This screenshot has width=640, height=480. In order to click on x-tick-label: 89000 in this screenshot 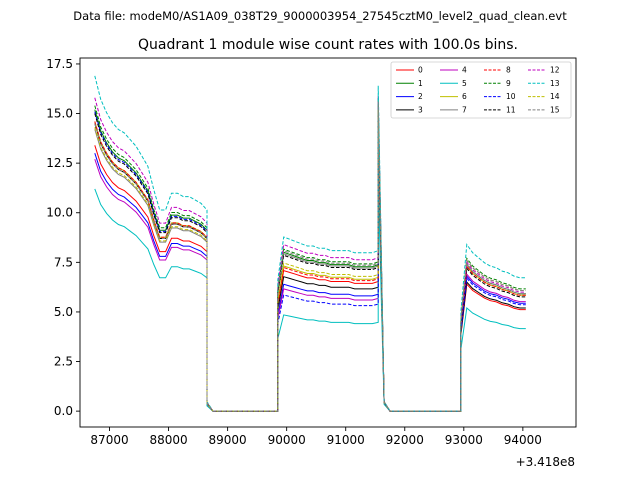, I will do `click(228, 440)`.